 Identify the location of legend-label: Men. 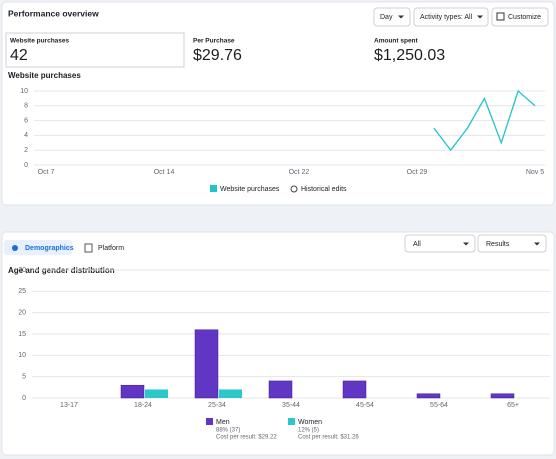
(223, 422).